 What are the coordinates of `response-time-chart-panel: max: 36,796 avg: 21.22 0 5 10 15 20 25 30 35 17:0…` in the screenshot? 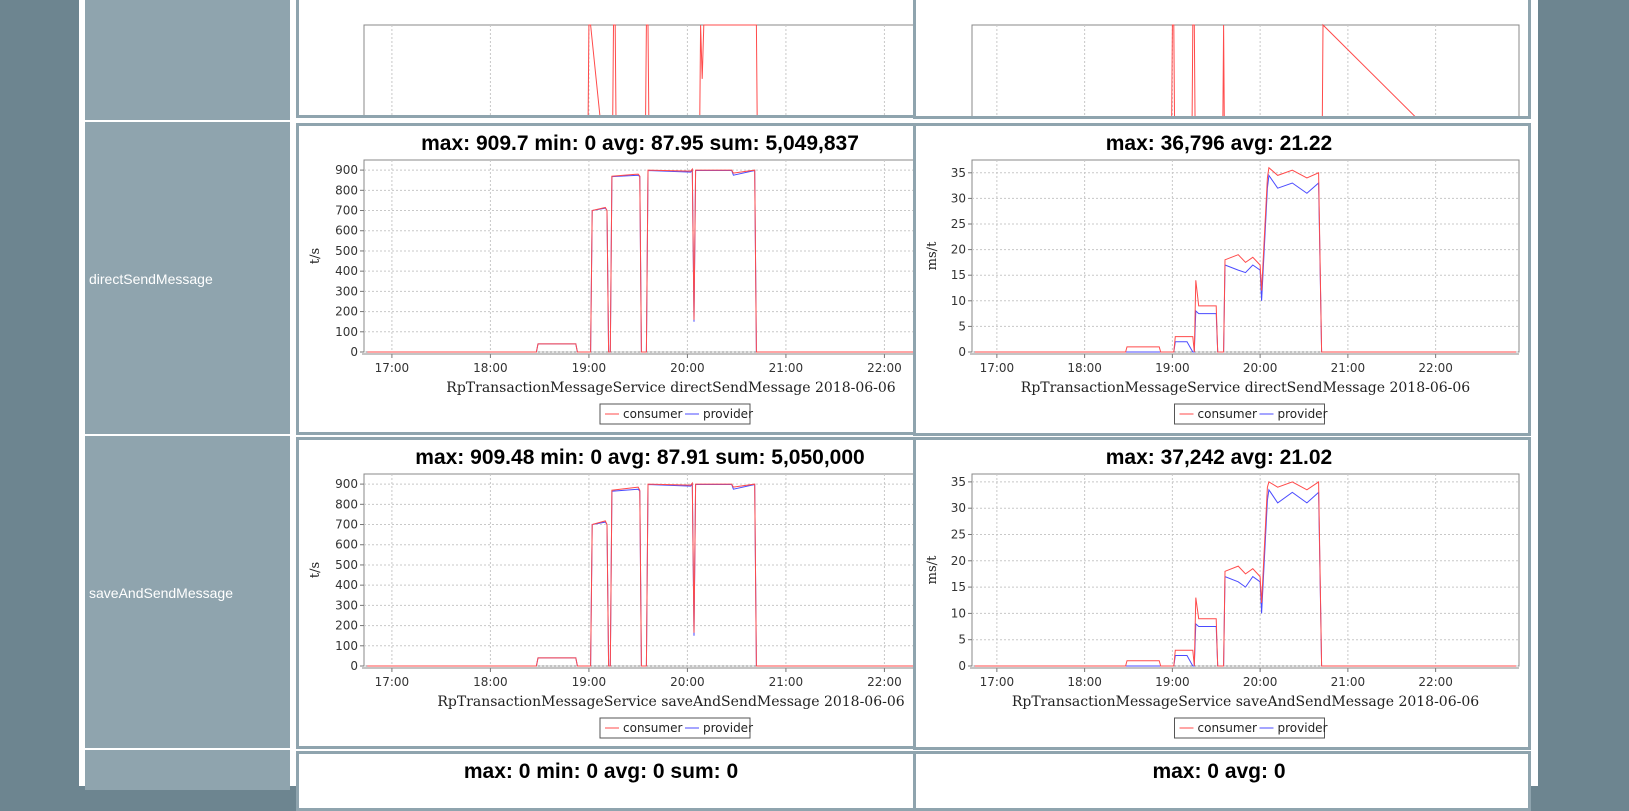 It's located at (1222, 279).